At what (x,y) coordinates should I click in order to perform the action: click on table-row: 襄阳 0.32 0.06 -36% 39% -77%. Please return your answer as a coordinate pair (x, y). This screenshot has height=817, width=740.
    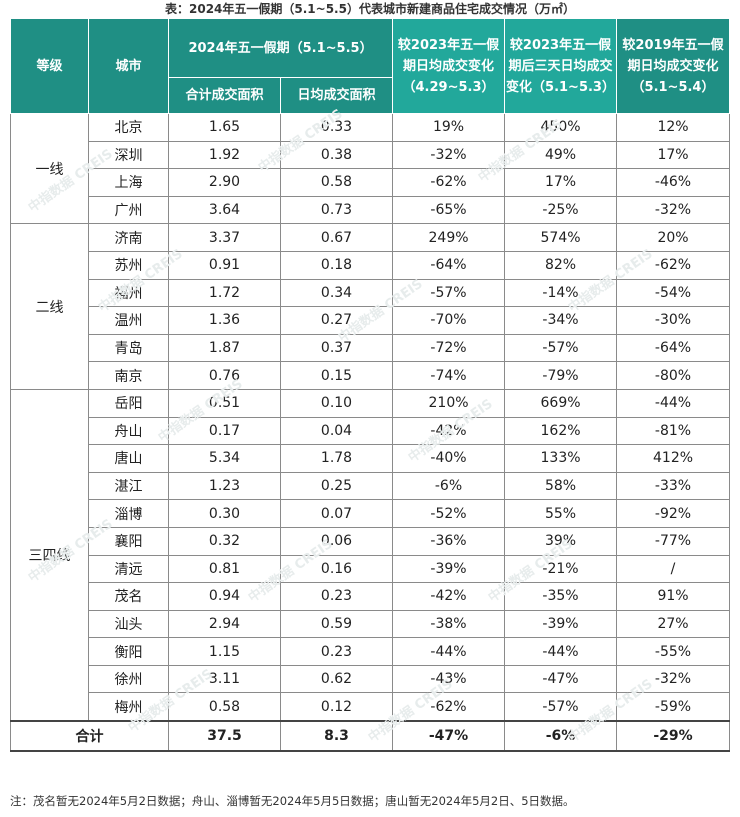
    Looking at the image, I should click on (371, 541).